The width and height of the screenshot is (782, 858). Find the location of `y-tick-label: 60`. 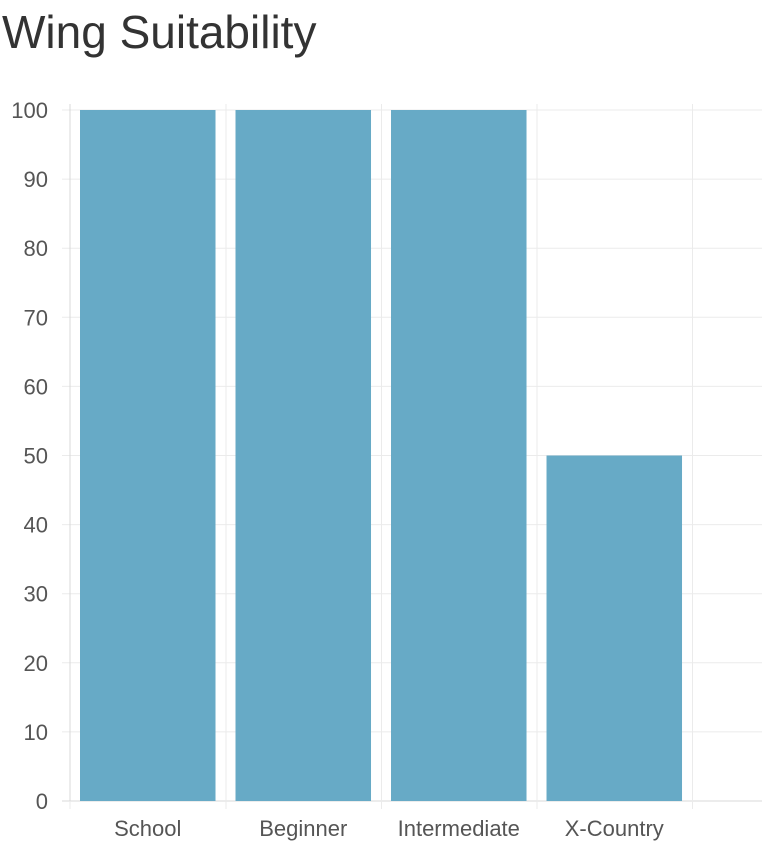

y-tick-label: 60 is located at coordinates (36, 386).